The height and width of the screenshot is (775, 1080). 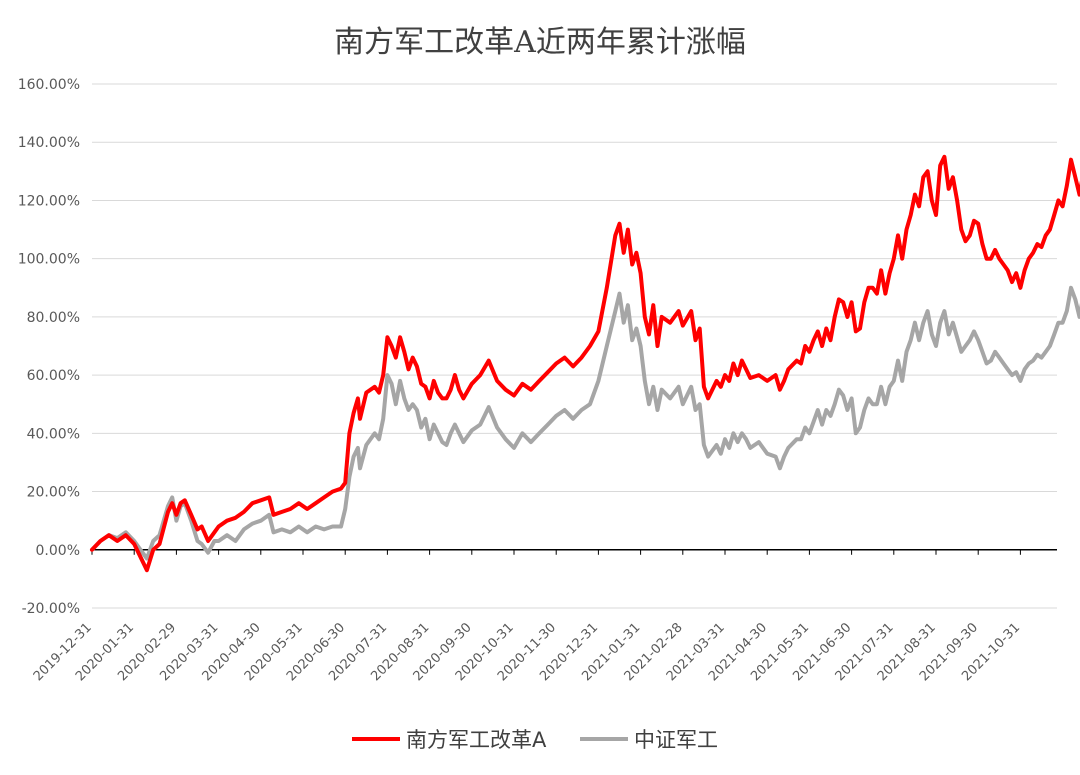 What do you see at coordinates (53, 318) in the screenshot?
I see `y-tick-label: 80.00%` at bounding box center [53, 318].